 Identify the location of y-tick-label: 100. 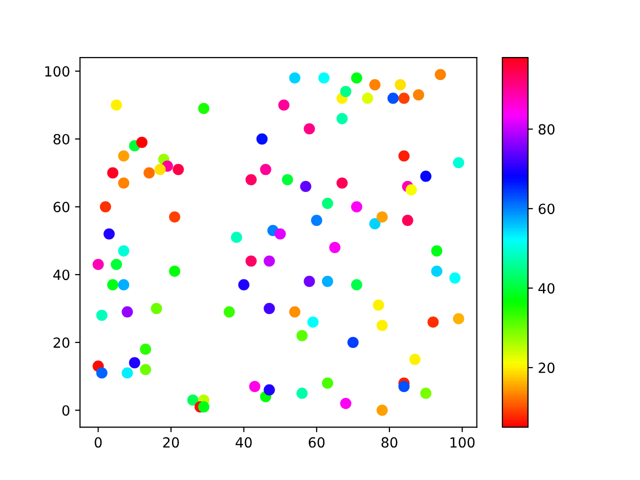
(57, 71).